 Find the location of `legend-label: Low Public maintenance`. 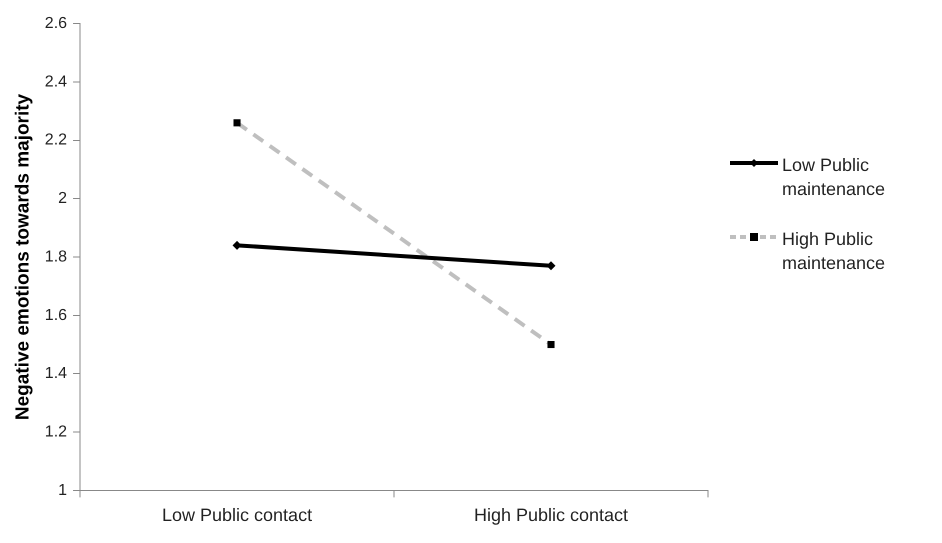

legend-label: Low Public maintenance is located at coordinates (834, 177).